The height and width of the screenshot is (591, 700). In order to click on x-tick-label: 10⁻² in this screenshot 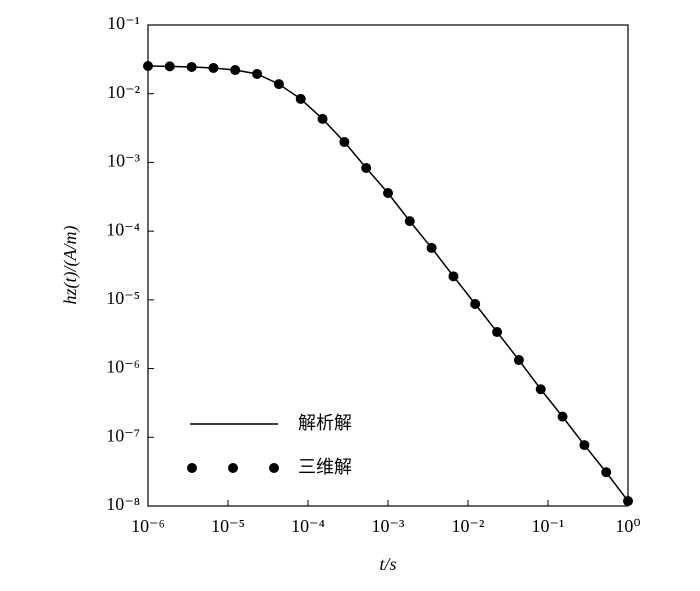, I will do `click(468, 526)`.